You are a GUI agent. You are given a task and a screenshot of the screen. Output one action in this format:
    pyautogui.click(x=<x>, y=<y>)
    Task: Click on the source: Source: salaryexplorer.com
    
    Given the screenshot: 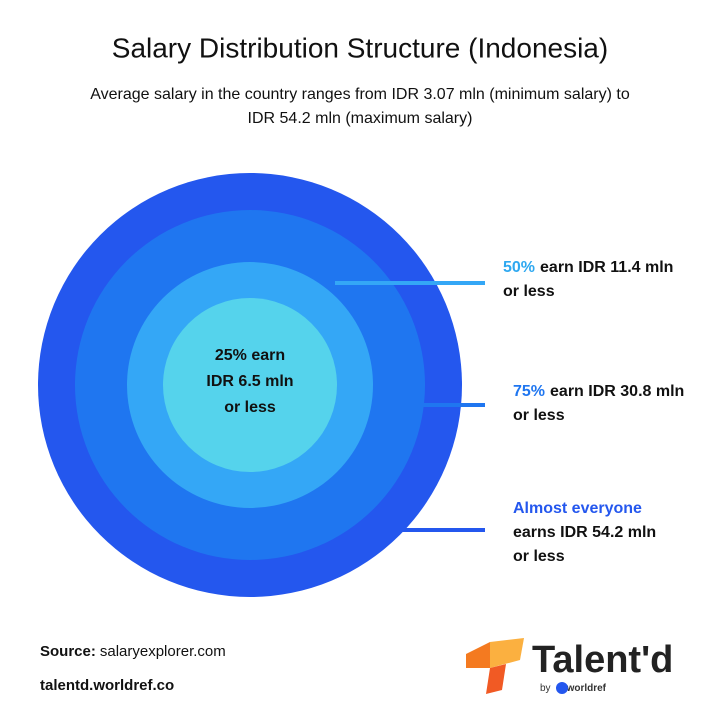 What is the action you would take?
    pyautogui.click(x=133, y=651)
    